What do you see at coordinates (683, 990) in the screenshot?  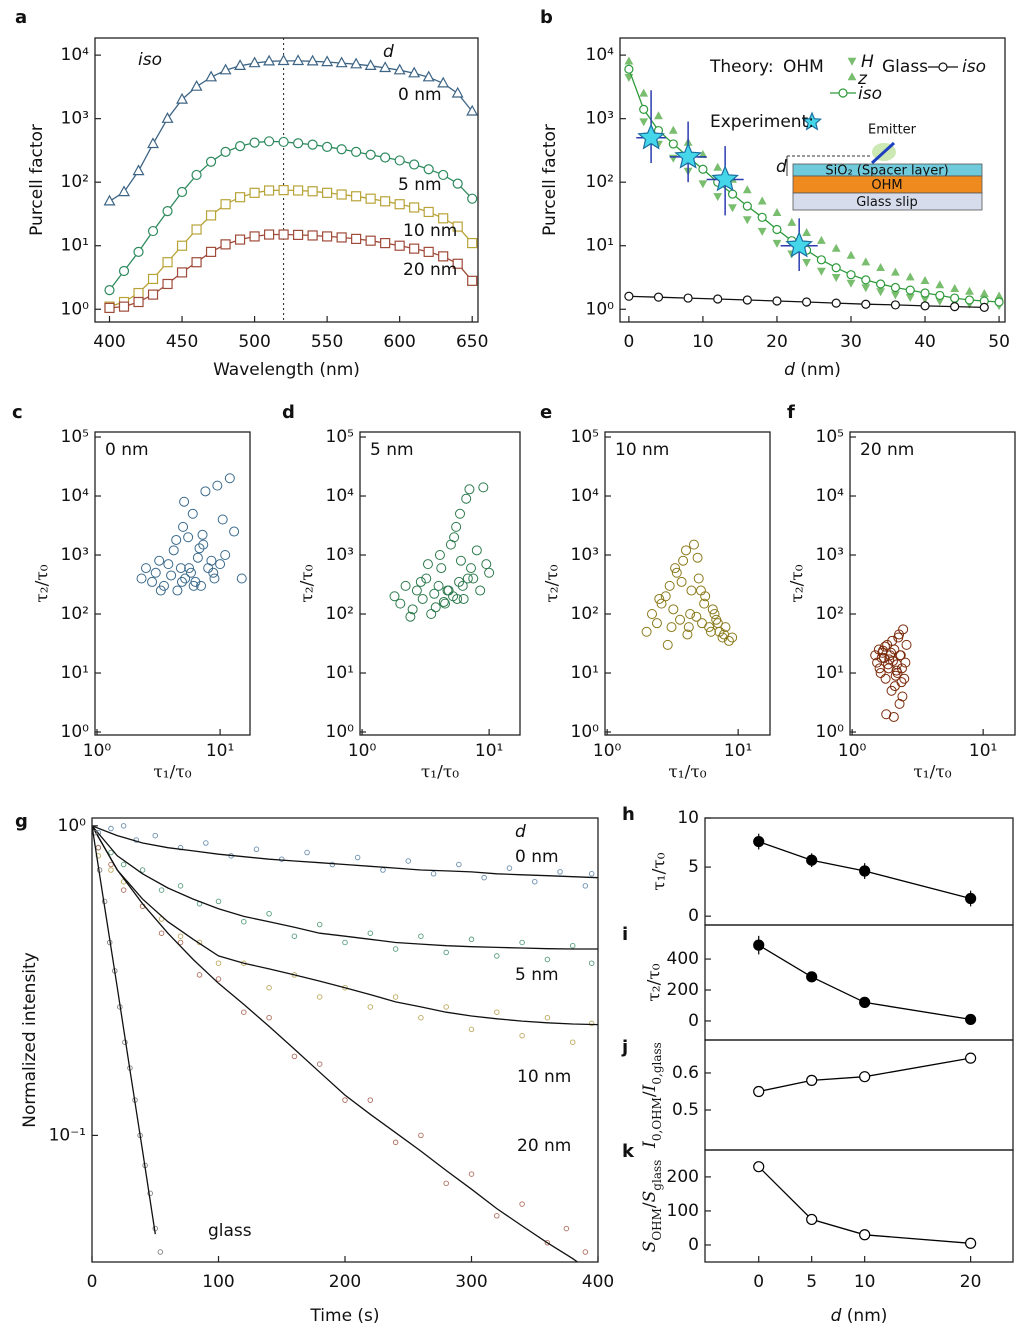 I see `y-tick-label: 200` at bounding box center [683, 990].